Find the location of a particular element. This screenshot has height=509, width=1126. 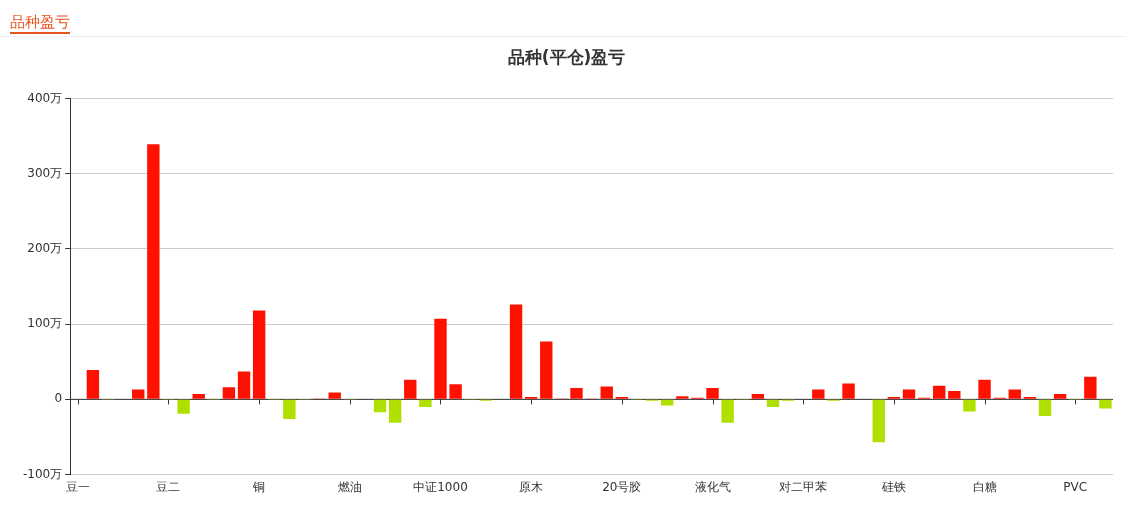

chart-title: 品种(平仓)盈亏 is located at coordinates (566, 56).